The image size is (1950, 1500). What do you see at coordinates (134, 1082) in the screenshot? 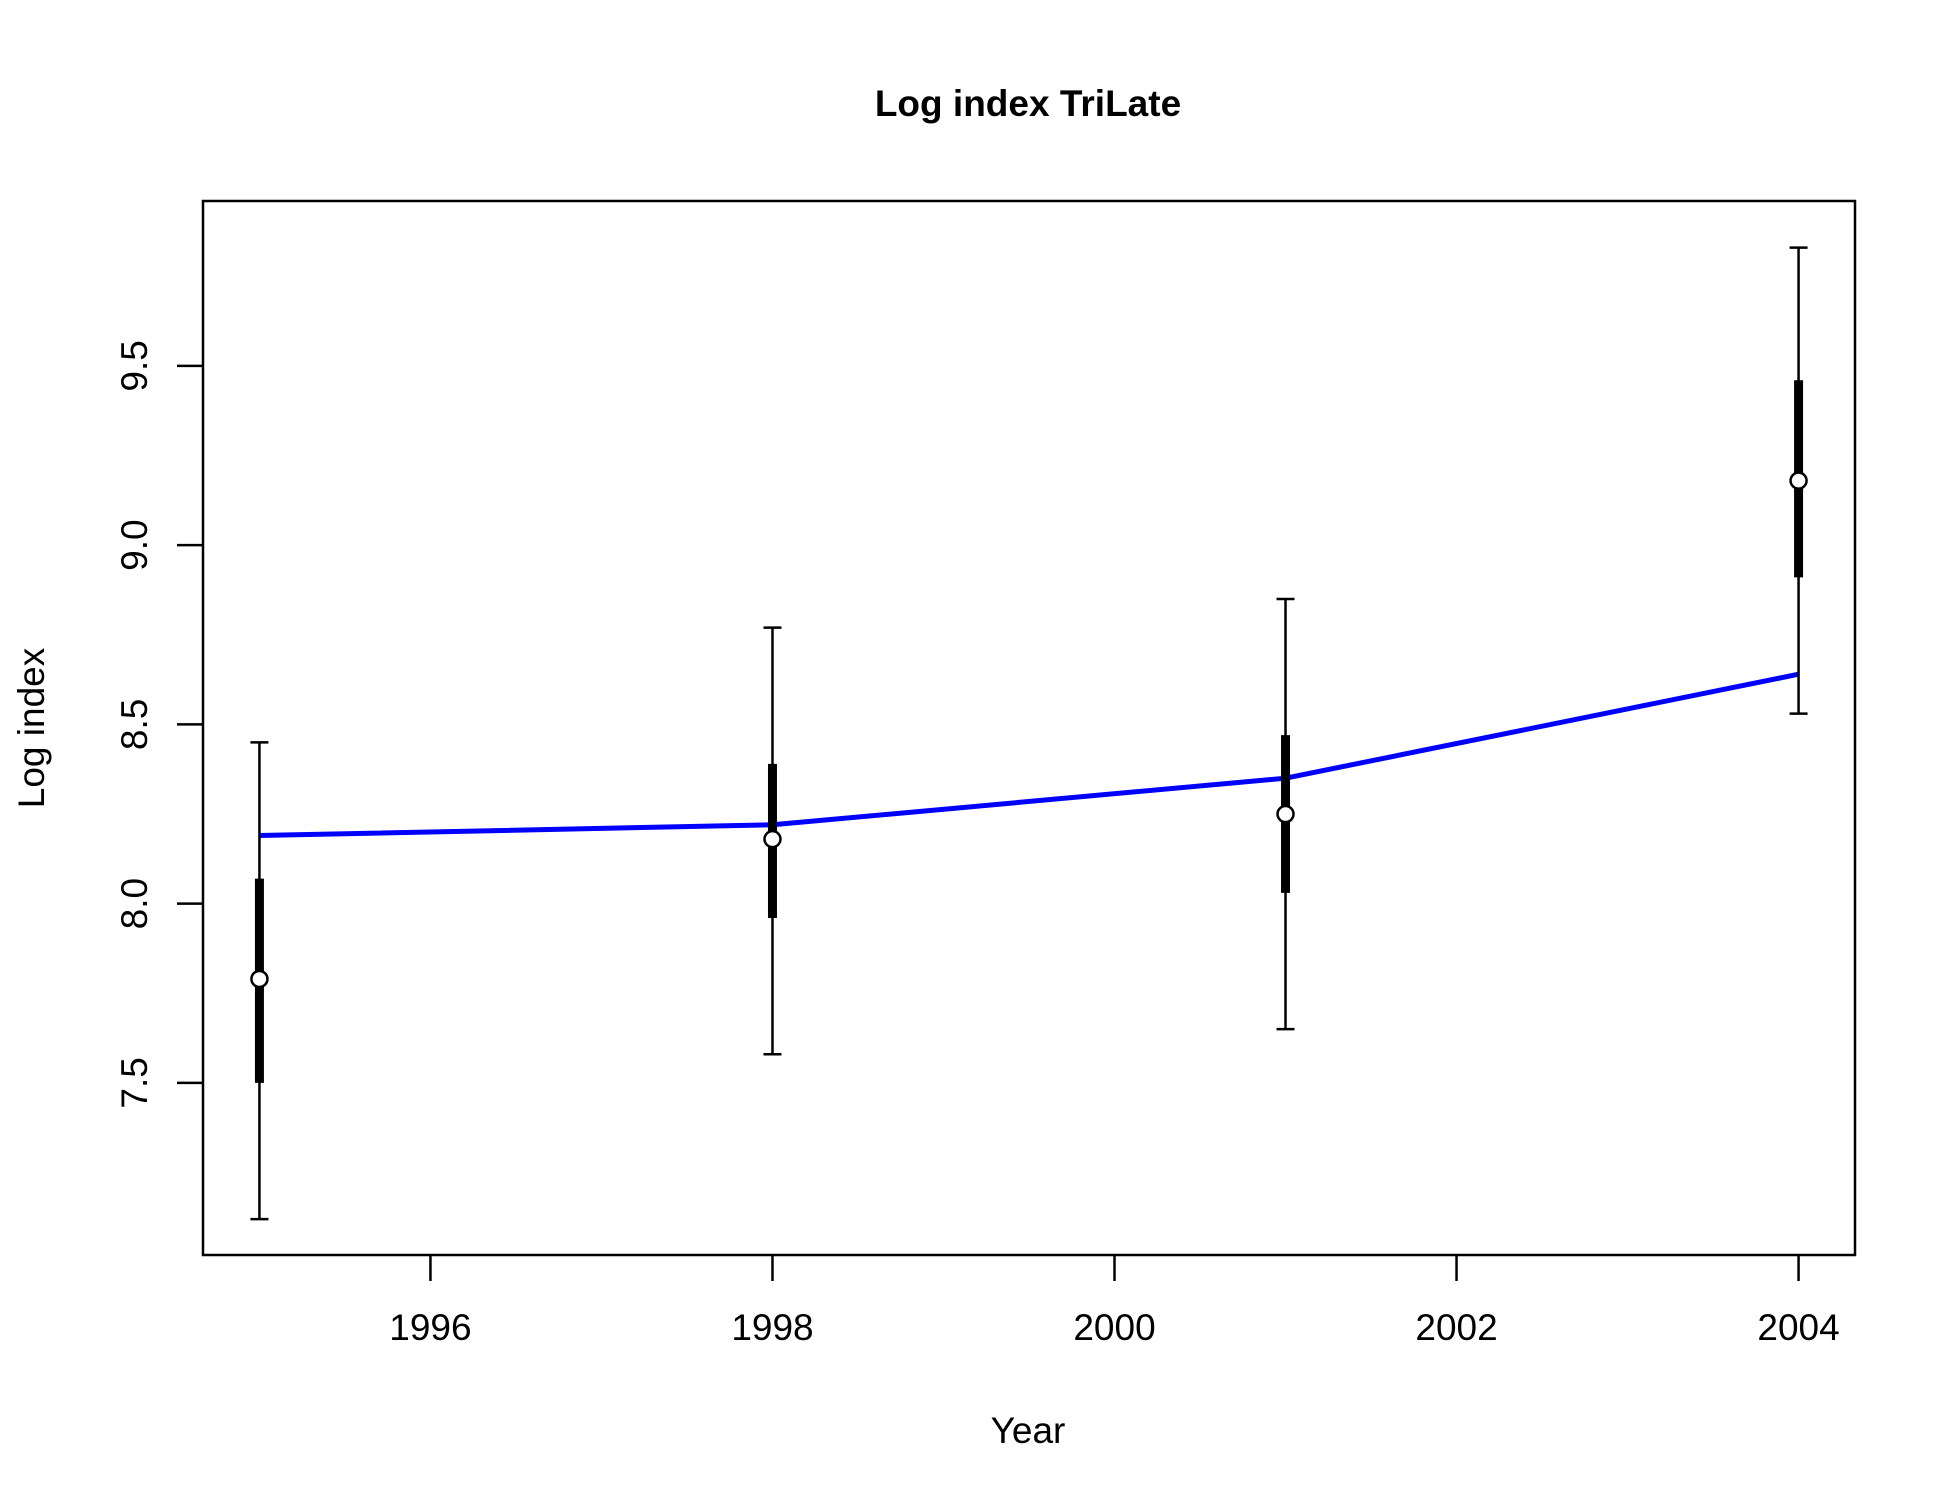
I see `y-tick-label: 7.5` at bounding box center [134, 1082].